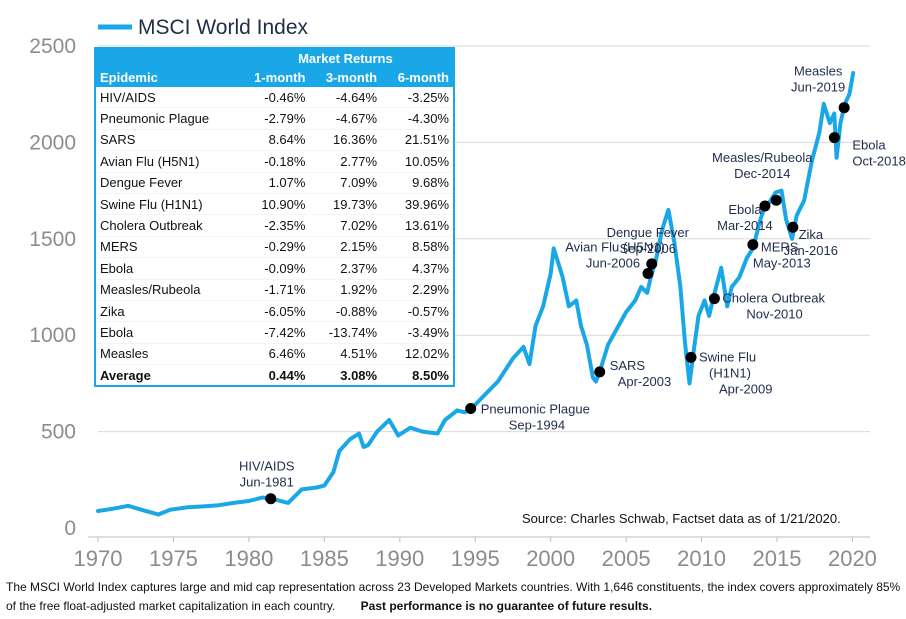 The height and width of the screenshot is (619, 906). Describe the element at coordinates (166, 58) in the screenshot. I see `table-group-spacer` at that location.